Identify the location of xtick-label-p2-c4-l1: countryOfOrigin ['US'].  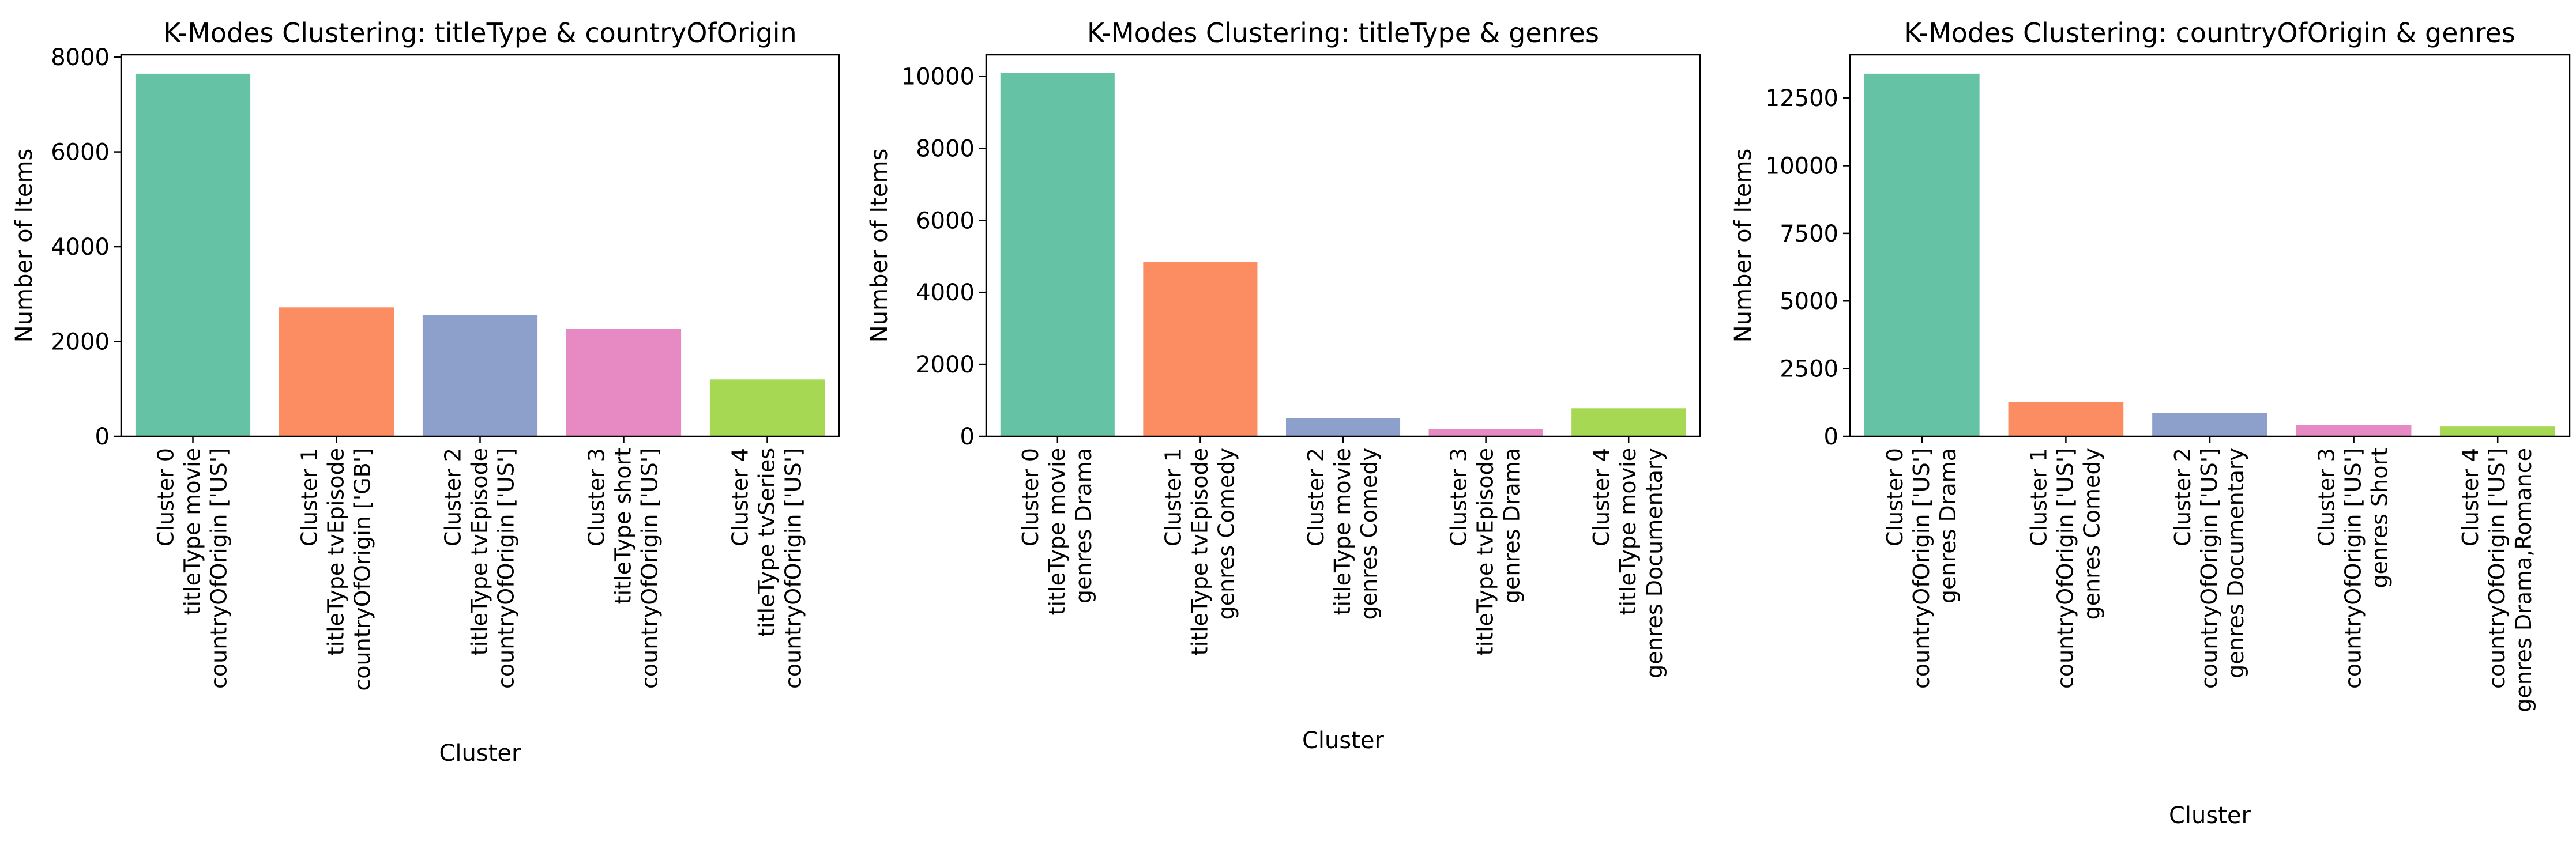
(2497, 568).